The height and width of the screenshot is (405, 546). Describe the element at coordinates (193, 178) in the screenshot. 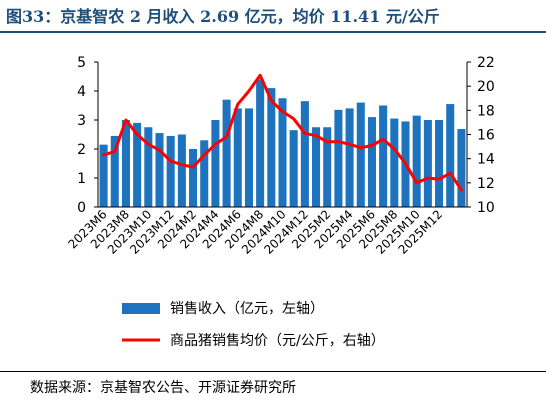

I see `bar-2024M2` at that location.